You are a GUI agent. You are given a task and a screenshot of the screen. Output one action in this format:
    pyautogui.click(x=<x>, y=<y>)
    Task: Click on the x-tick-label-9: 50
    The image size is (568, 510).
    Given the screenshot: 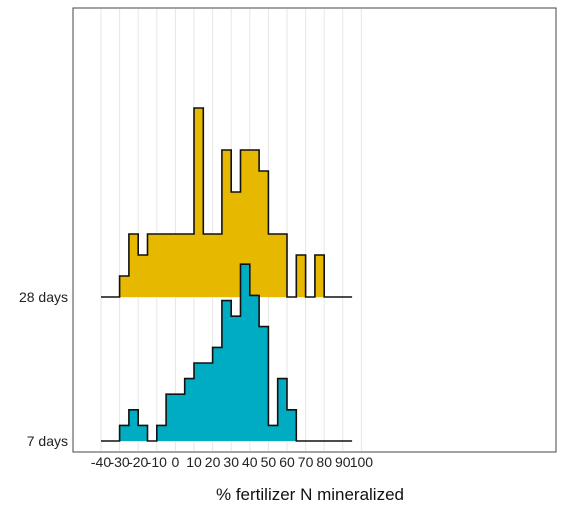 What is the action you would take?
    pyautogui.click(x=269, y=462)
    